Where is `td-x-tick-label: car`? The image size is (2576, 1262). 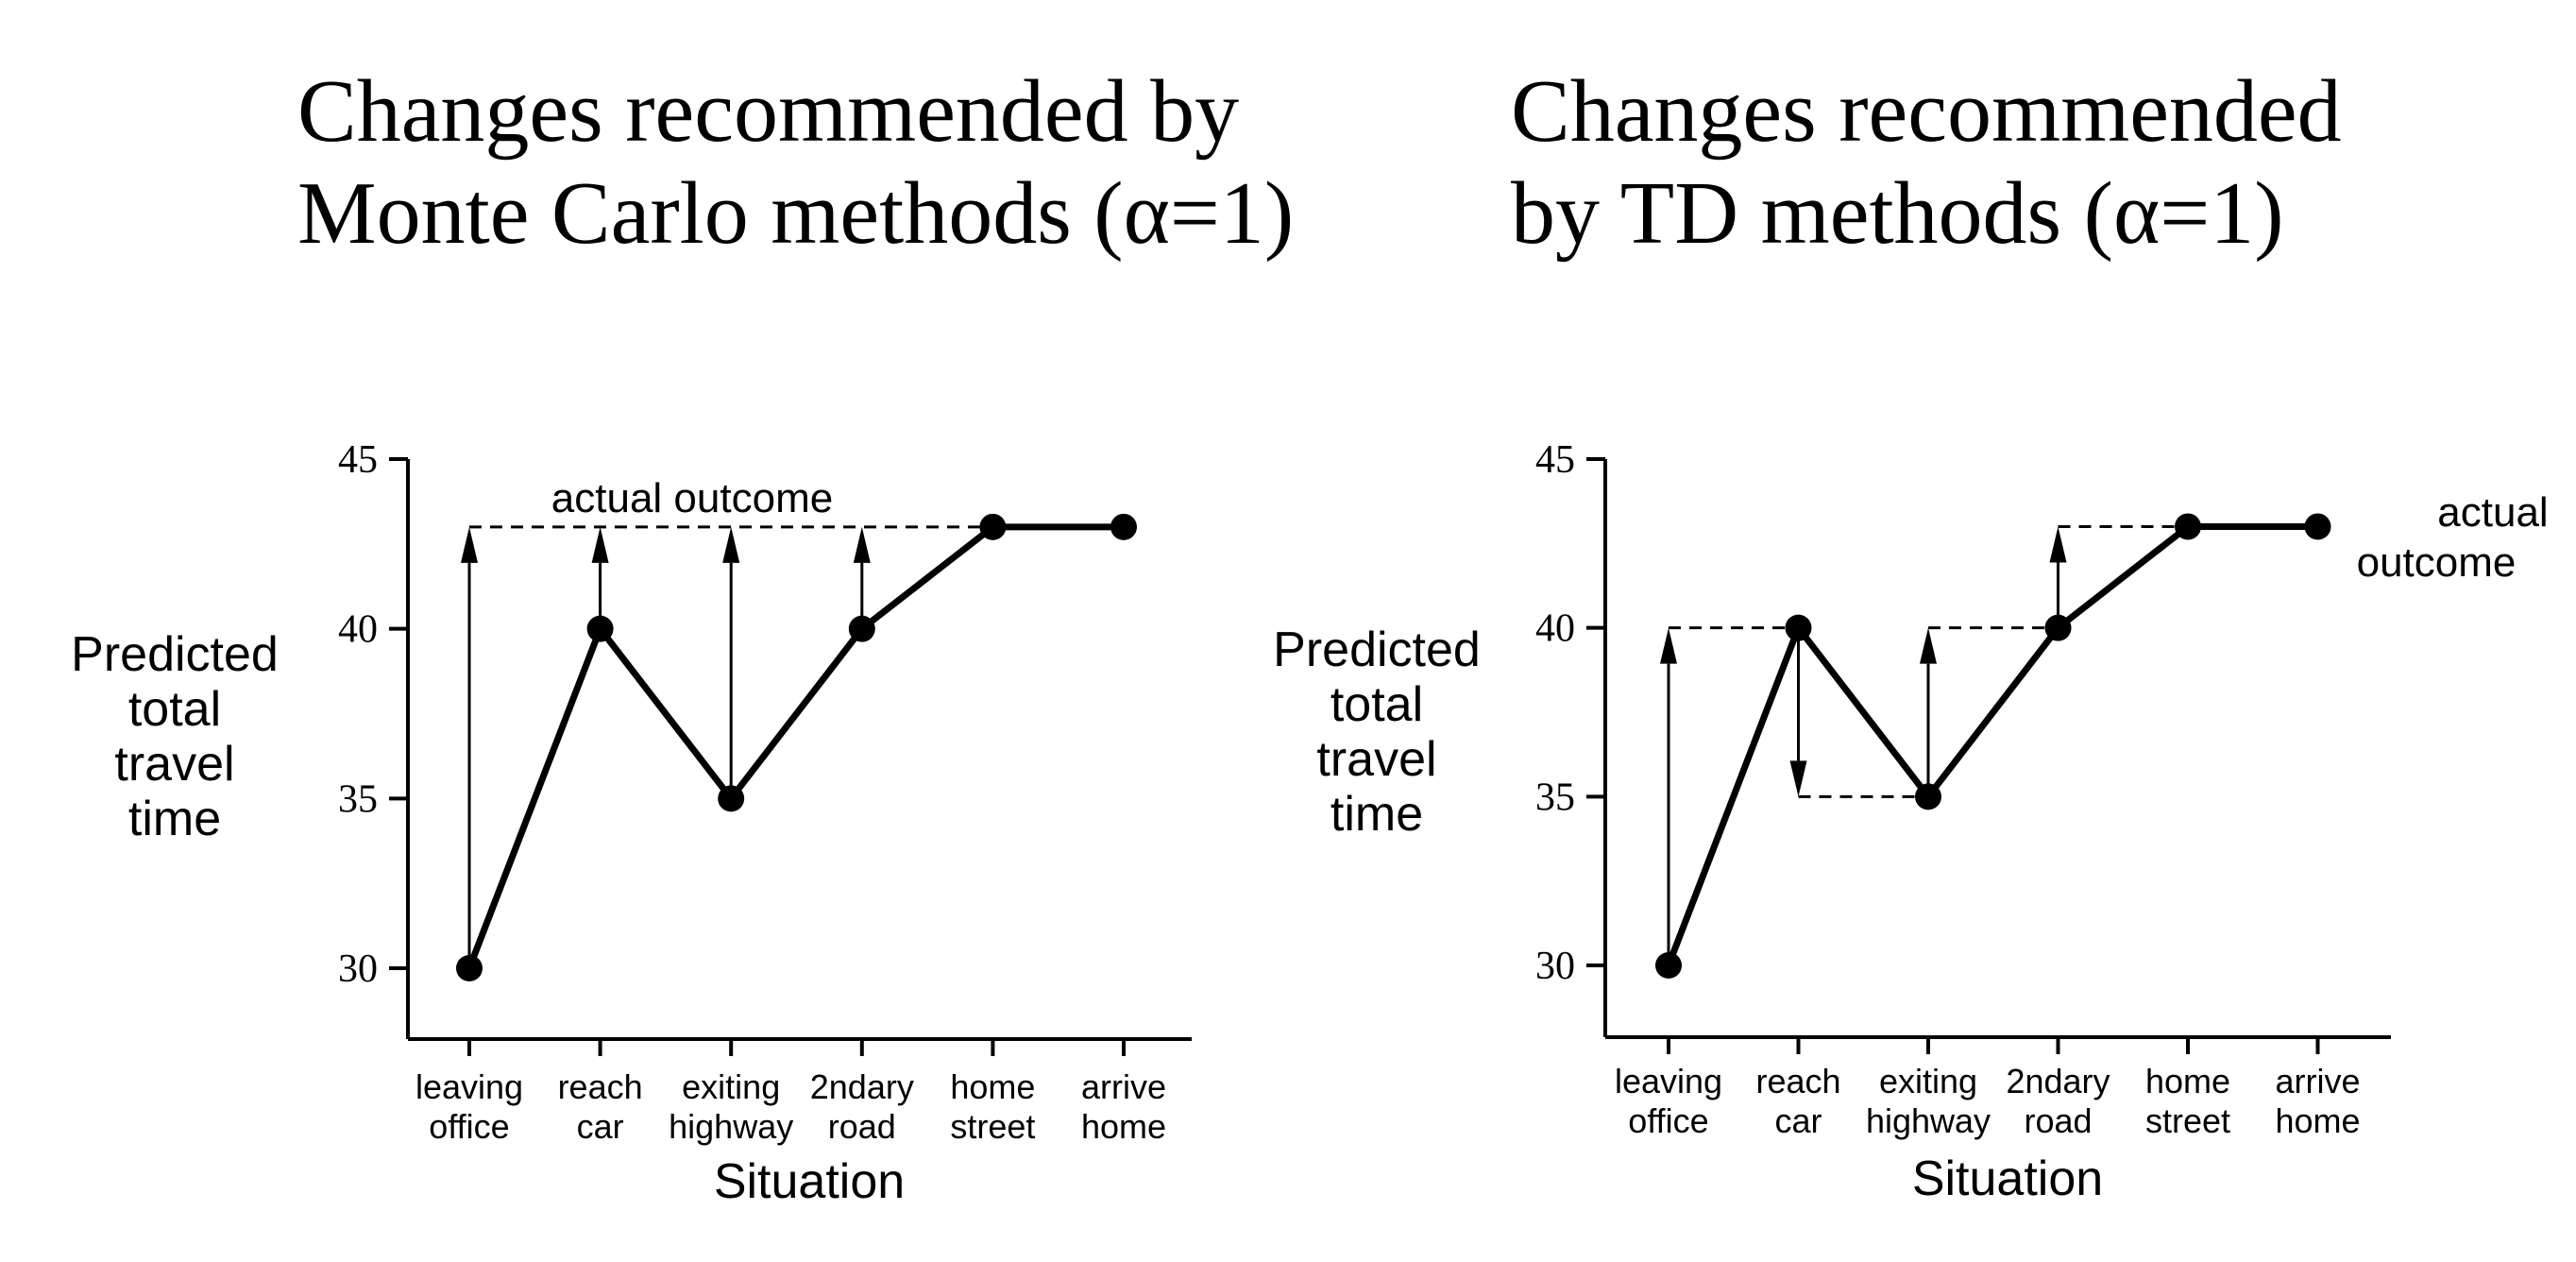
td-x-tick-label: car is located at coordinates (1798, 1121).